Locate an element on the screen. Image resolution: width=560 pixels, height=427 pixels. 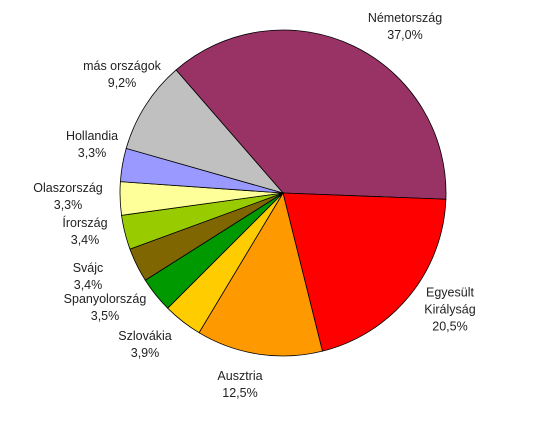
category-label: Szlovákia is located at coordinates (145, 336).